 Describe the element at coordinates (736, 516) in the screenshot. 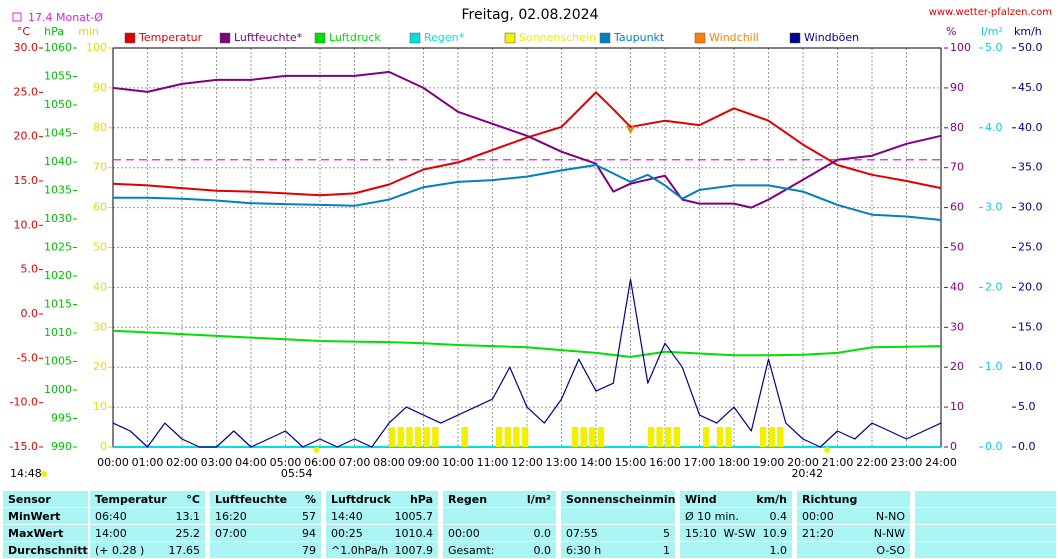

I see `table-cell: Ø 10 min. 0.4` at that location.